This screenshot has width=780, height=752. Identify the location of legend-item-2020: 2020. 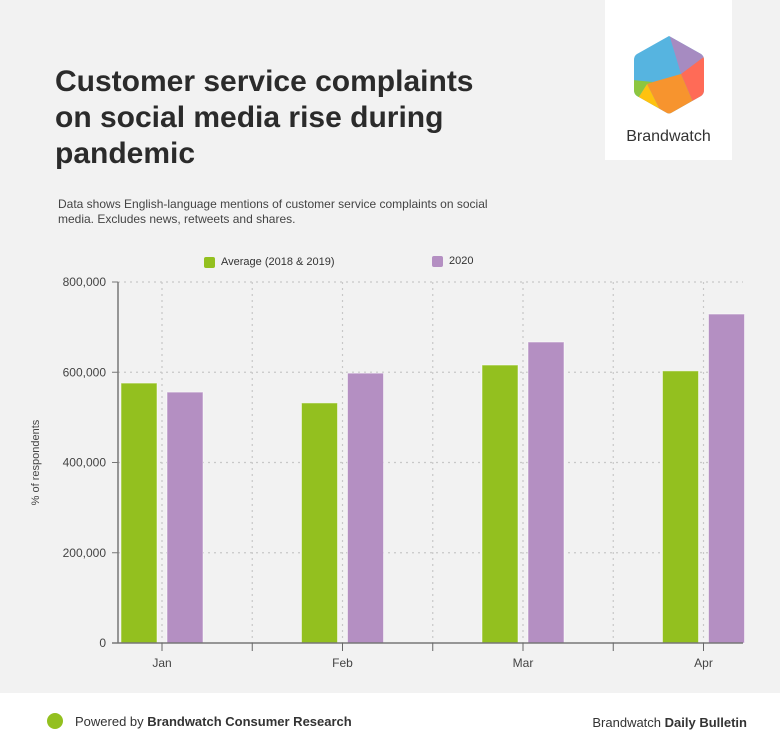
(452, 261).